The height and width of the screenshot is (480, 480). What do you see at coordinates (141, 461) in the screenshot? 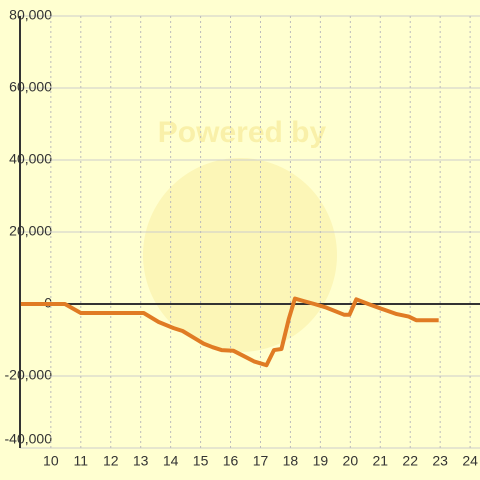
I see `x-tick-label: 13` at bounding box center [141, 461].